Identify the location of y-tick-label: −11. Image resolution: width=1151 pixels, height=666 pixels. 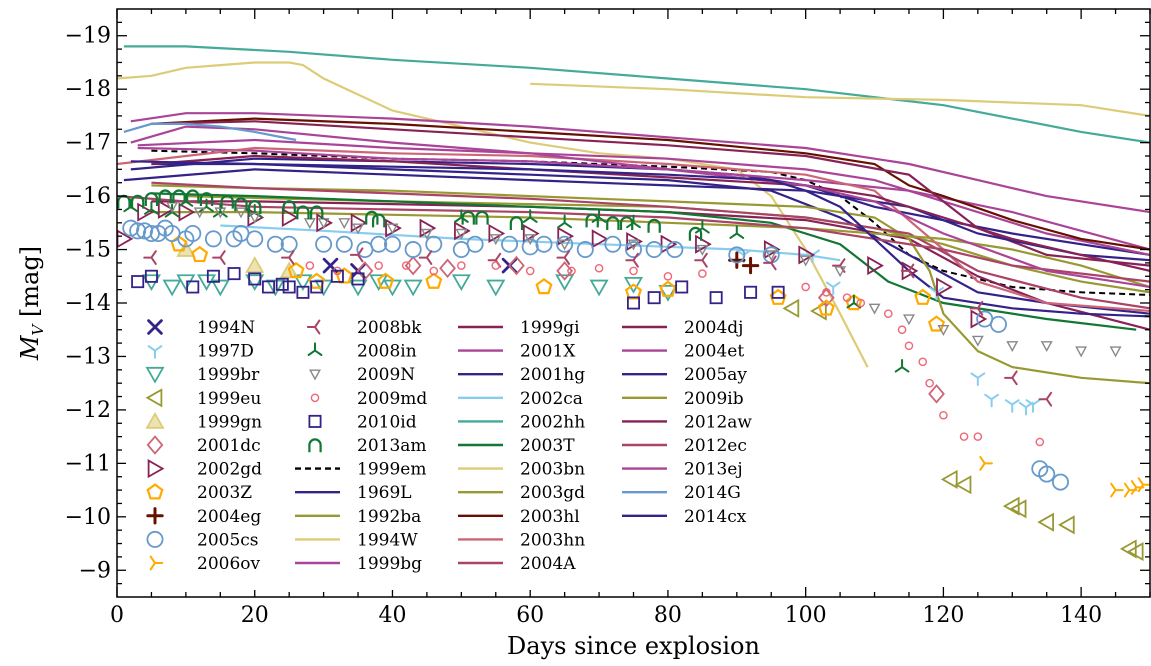
(88, 463).